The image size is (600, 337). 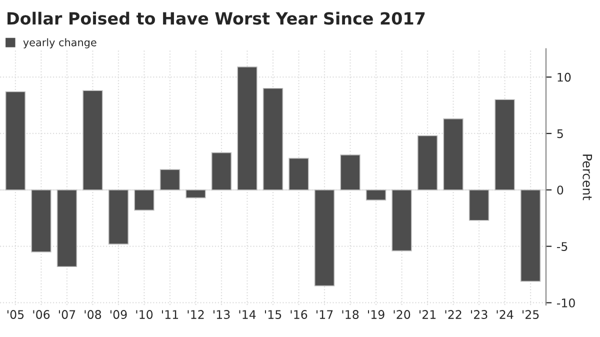 I want to click on x-tick-label: '19, so click(x=376, y=314).